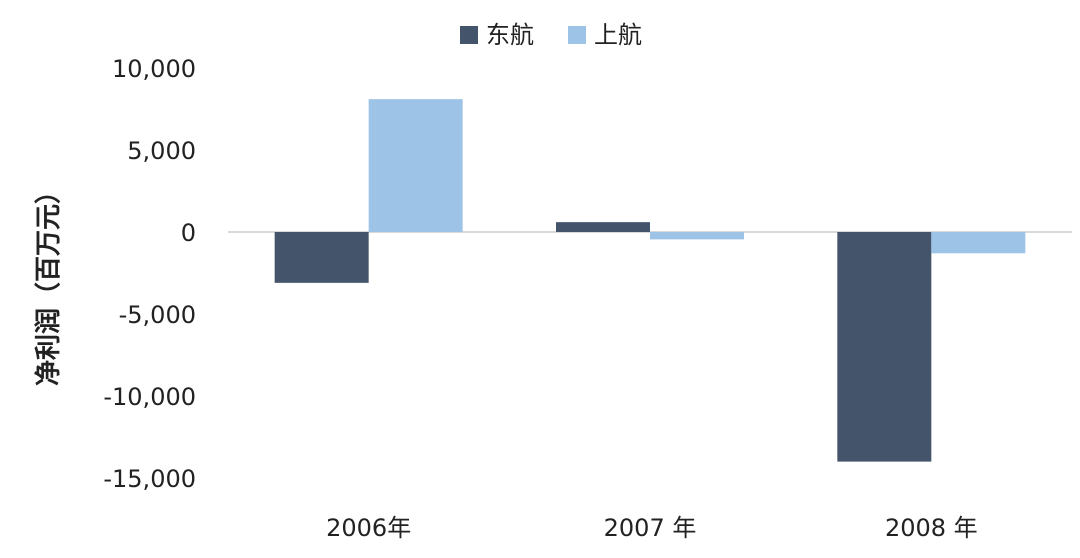 The height and width of the screenshot is (558, 1080). What do you see at coordinates (884, 347) in the screenshot?
I see `bar-东航-2` at bounding box center [884, 347].